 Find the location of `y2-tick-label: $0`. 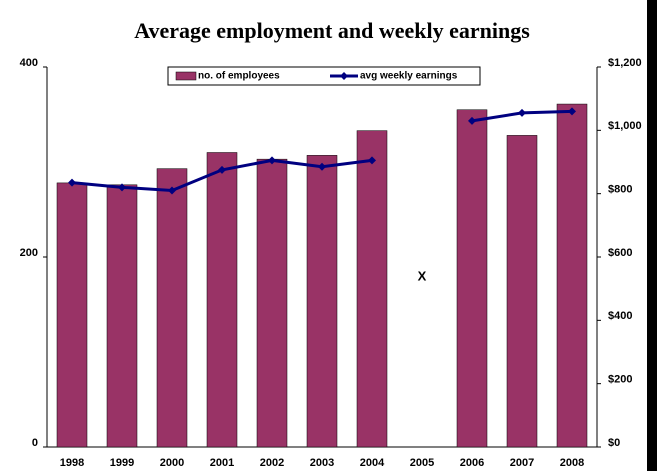

y2-tick-label: $0 is located at coordinates (614, 443).